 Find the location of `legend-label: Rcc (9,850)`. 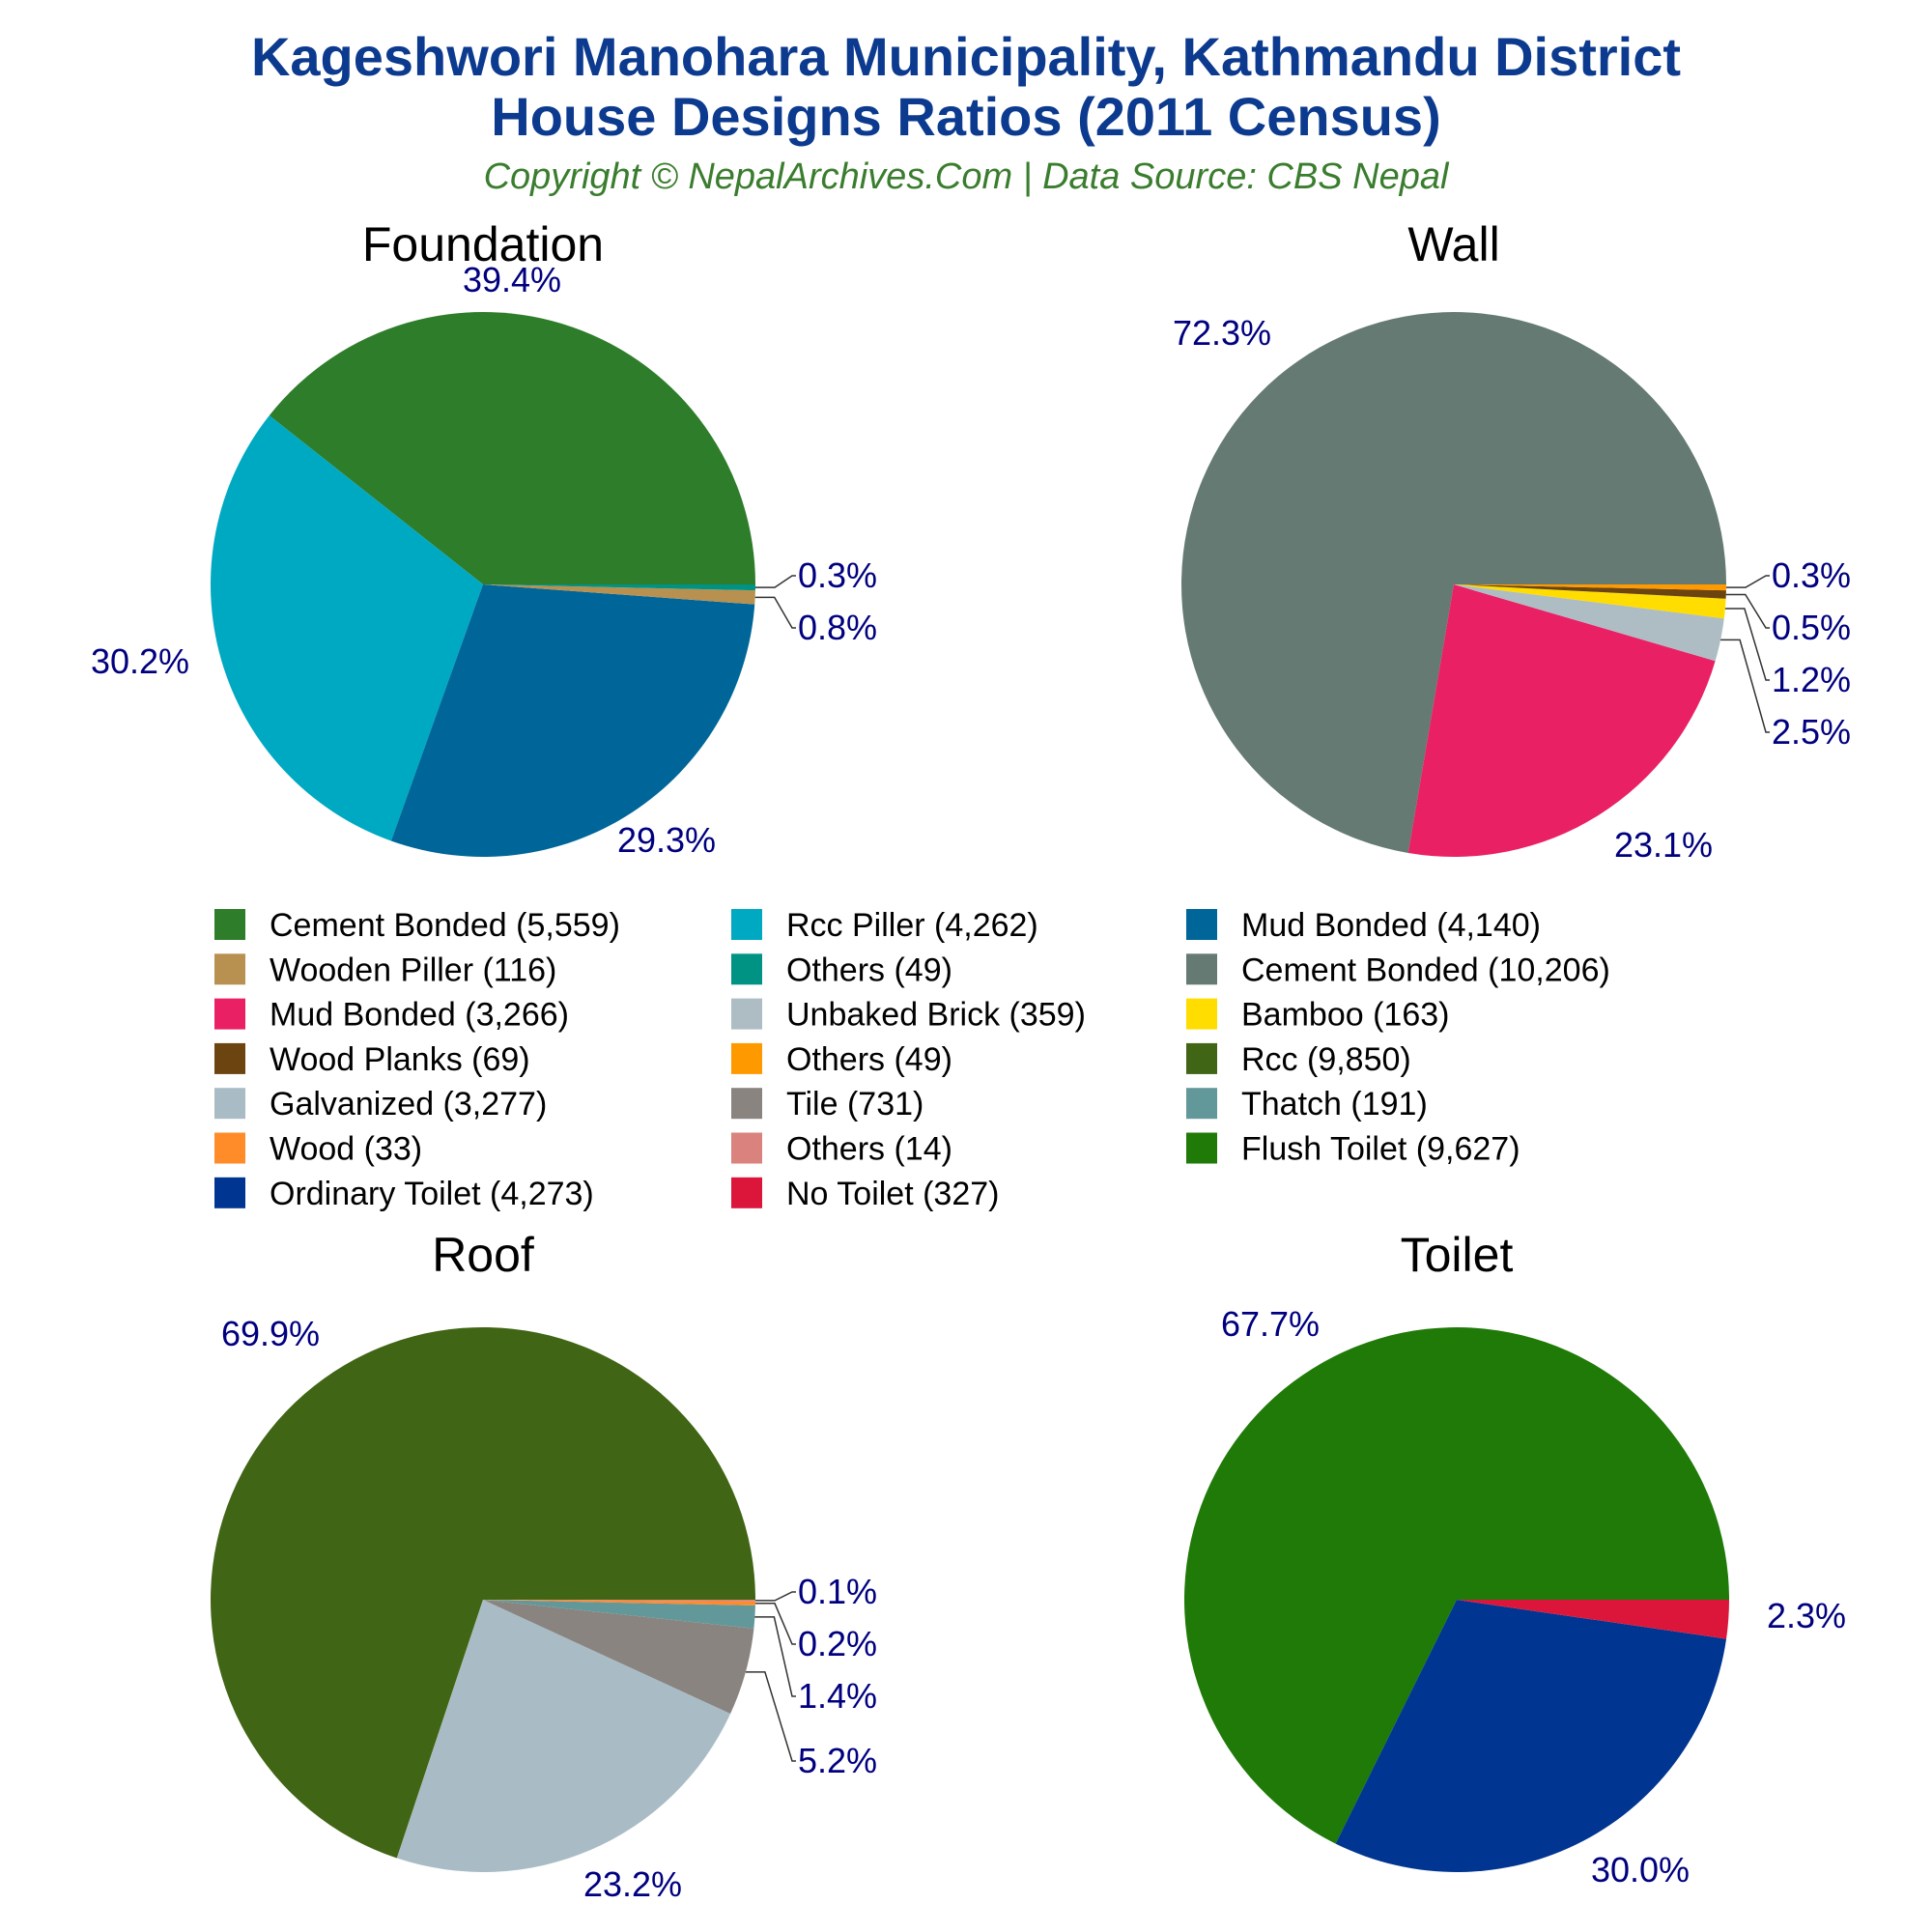

legend-label: Rcc (9,850) is located at coordinates (1326, 1059).